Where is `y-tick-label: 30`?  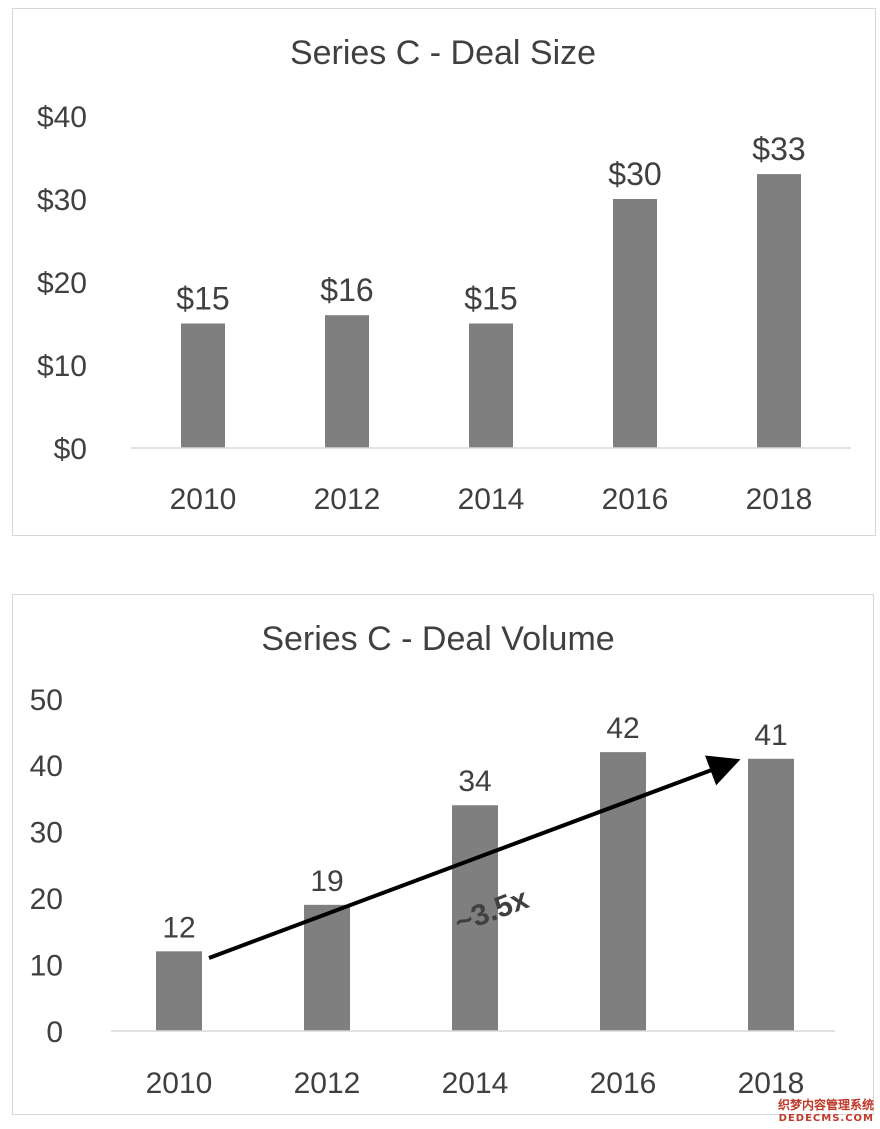
y-tick-label: 30 is located at coordinates (46, 833).